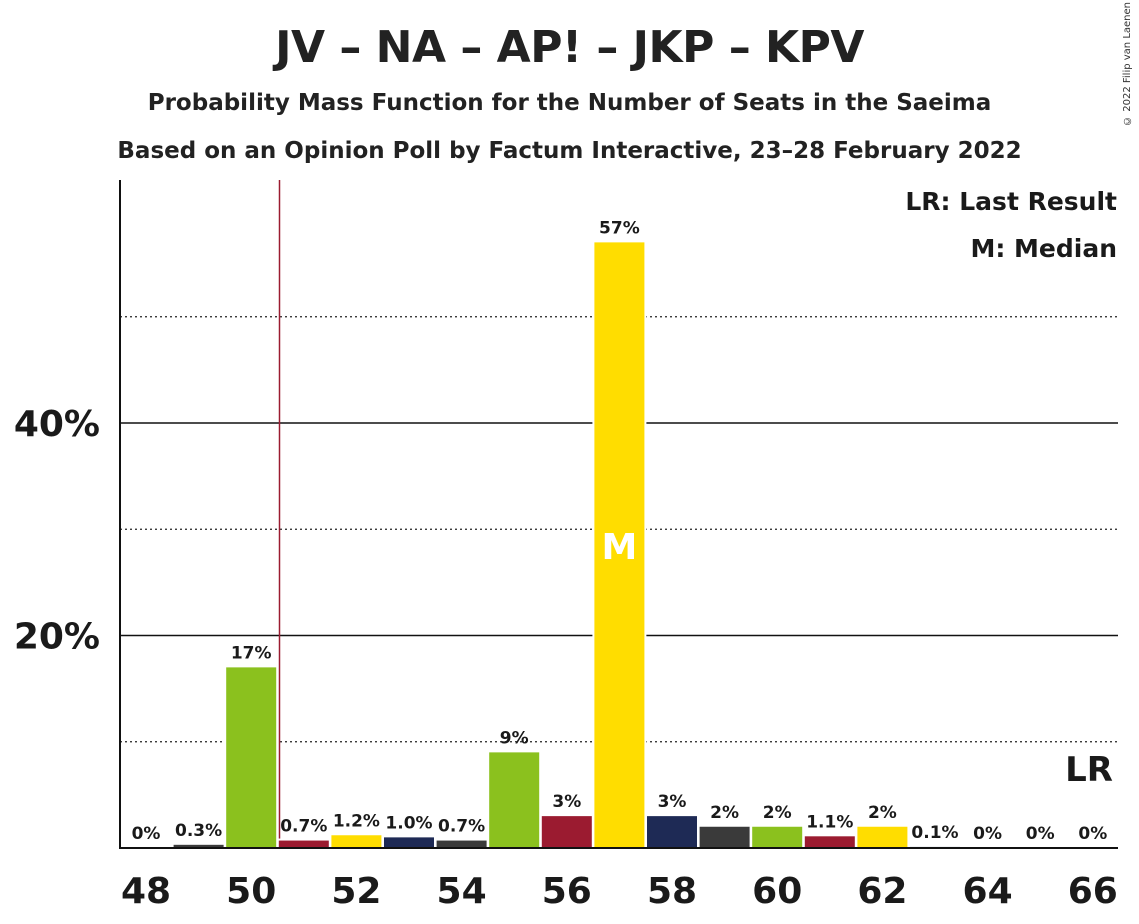 The image size is (1139, 924). What do you see at coordinates (829, 822) in the screenshot?
I see `bar-value-label: 1.1%` at bounding box center [829, 822].